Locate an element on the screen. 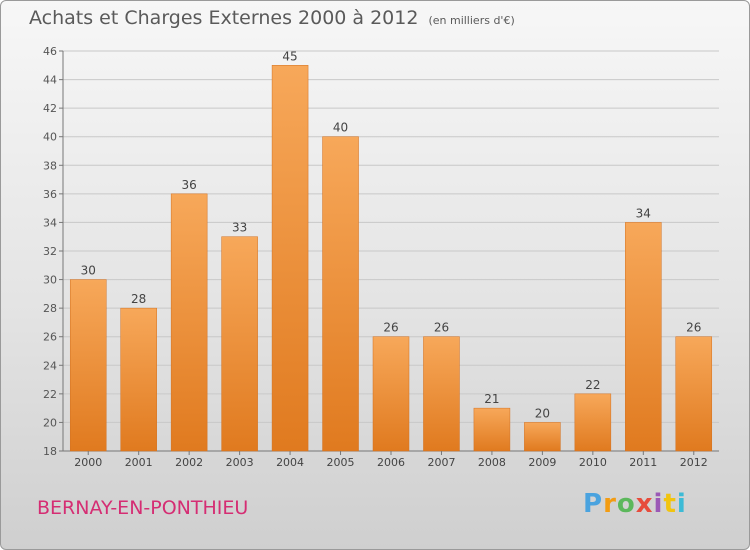  y-tick-label: 42 is located at coordinates (50, 108).